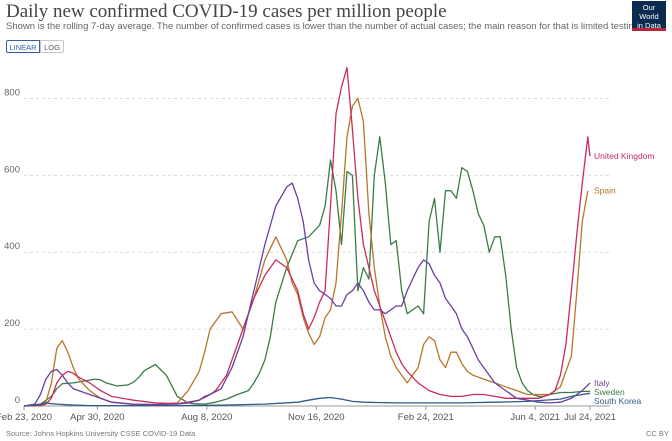  Describe the element at coordinates (649, 12) in the screenshot. I see `logo-line-1: Our World` at that location.